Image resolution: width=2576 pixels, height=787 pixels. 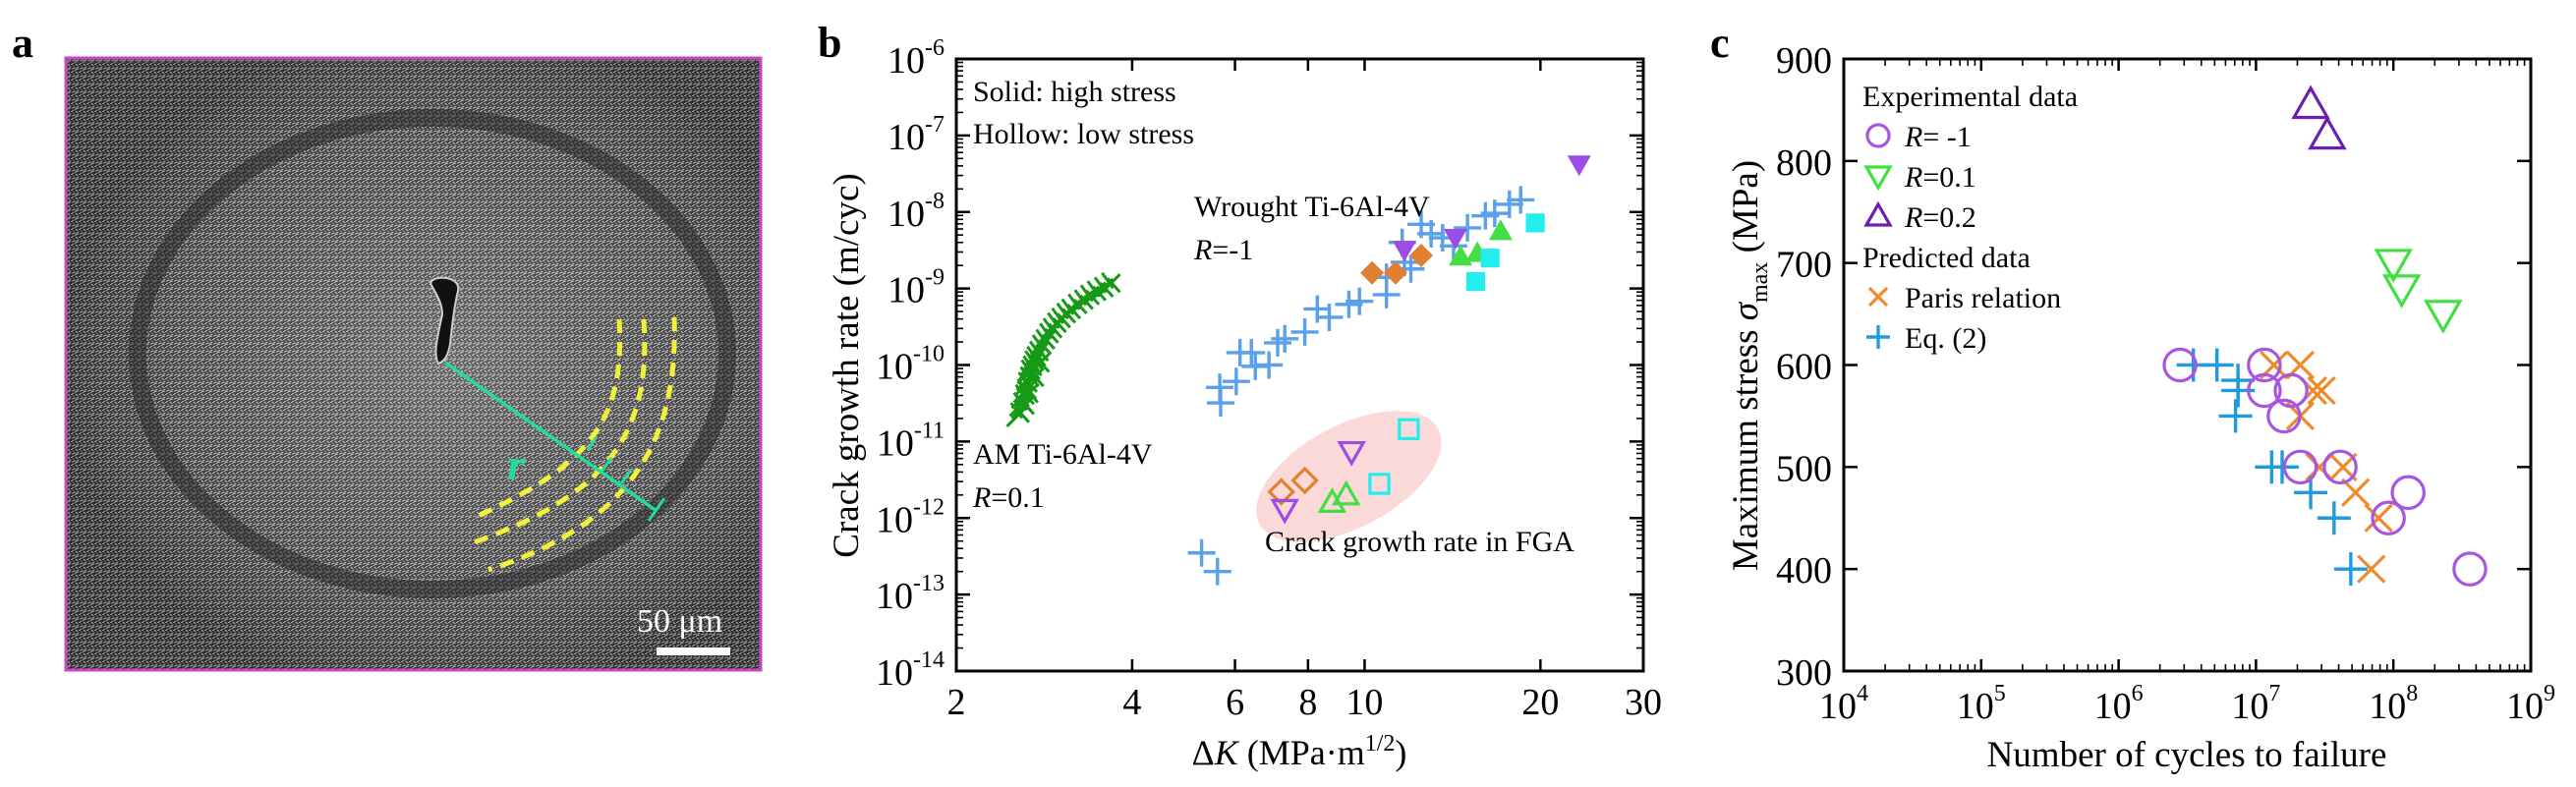 I want to click on ylabel-post: (MPa), so click(x=1746, y=211).